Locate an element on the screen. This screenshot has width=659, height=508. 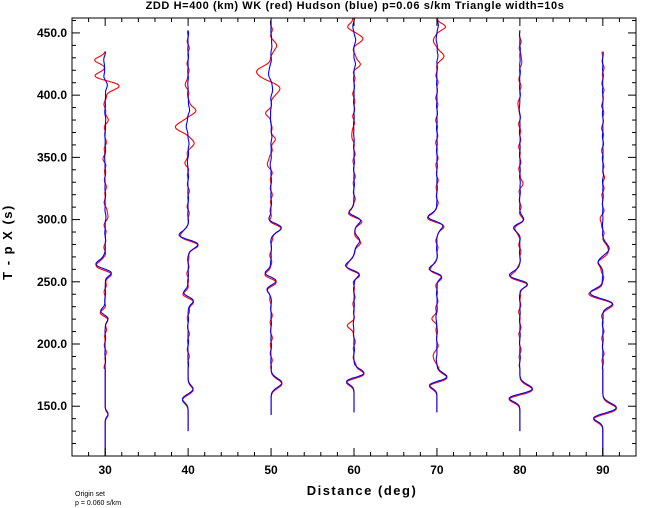
y-axis-title: T - p X (s) is located at coordinates (7, 242).